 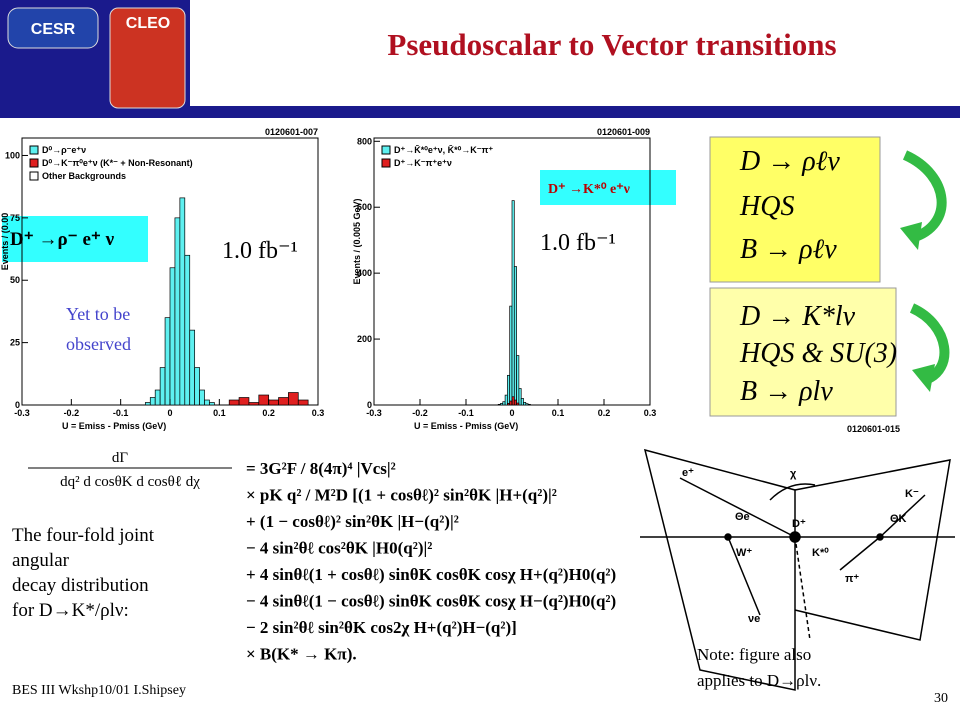 I want to click on diagram-label: K*⁰, so click(x=820, y=553).